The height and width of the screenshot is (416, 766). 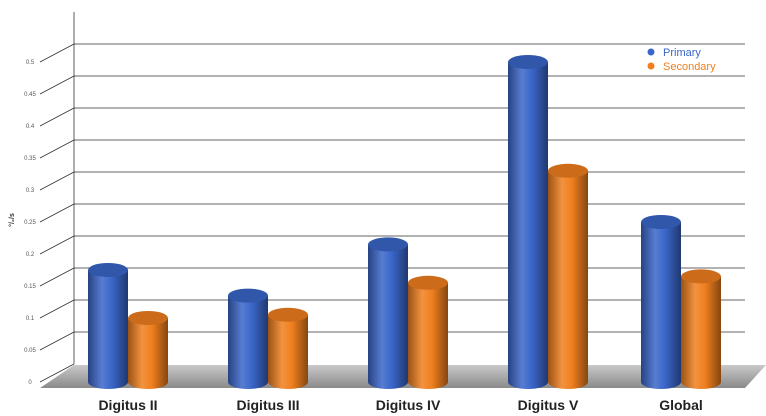 What do you see at coordinates (30, 351) in the screenshot?
I see `y-tick-label: 0.05` at bounding box center [30, 351].